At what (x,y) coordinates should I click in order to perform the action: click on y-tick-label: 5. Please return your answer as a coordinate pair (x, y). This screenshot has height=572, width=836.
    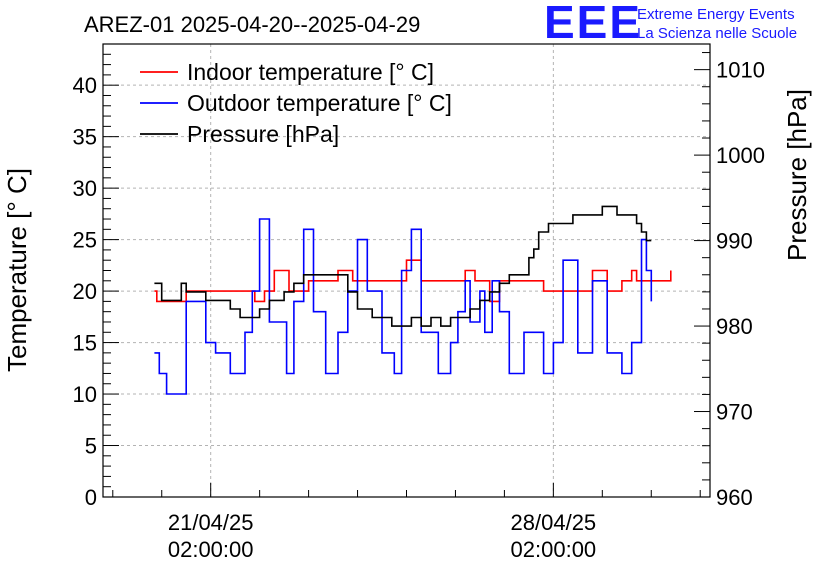
    Looking at the image, I should click on (91, 446).